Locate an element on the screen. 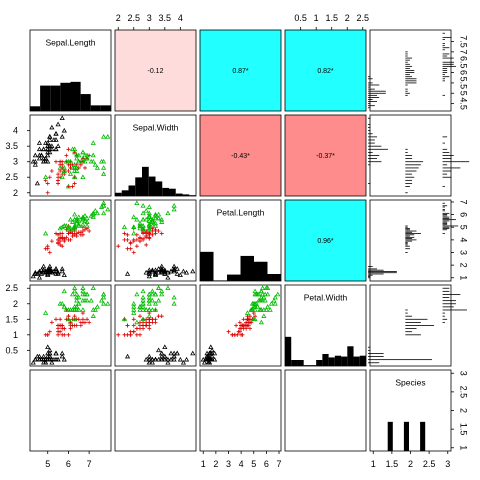  tick-label-top: 1 is located at coordinates (316, 18).